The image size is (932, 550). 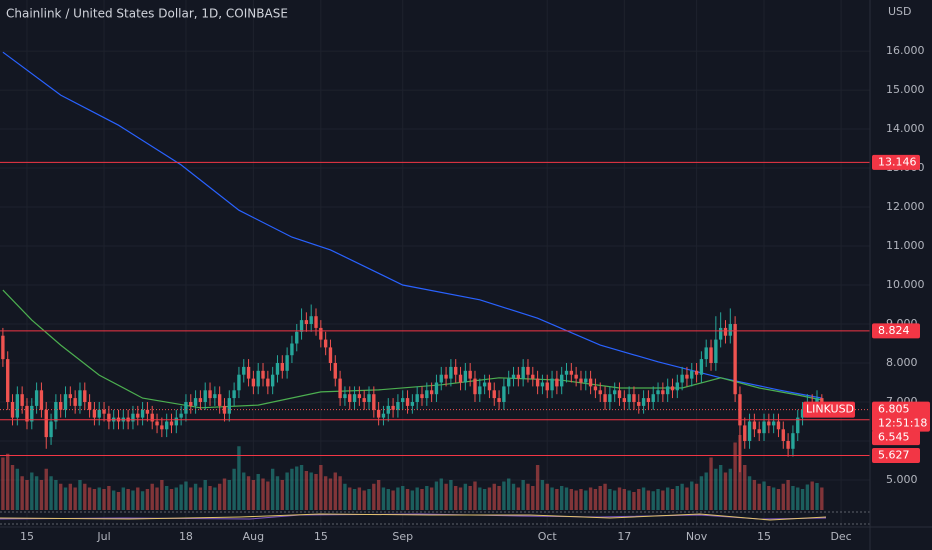 I want to click on y-tick-label: 8.000, so click(x=902, y=362).